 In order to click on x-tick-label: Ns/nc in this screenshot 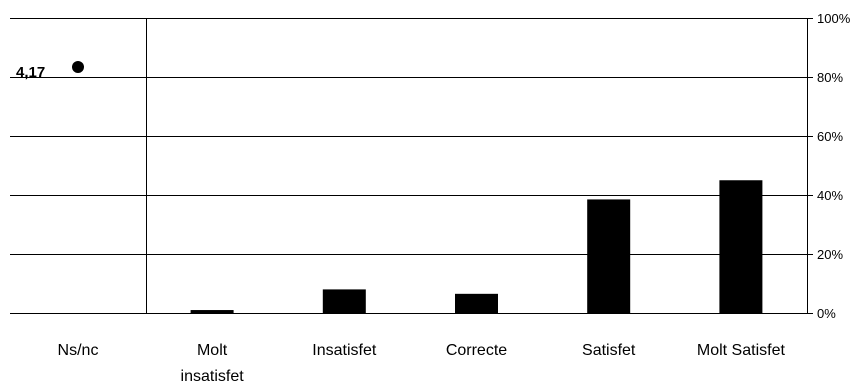, I will do `click(78, 350)`.